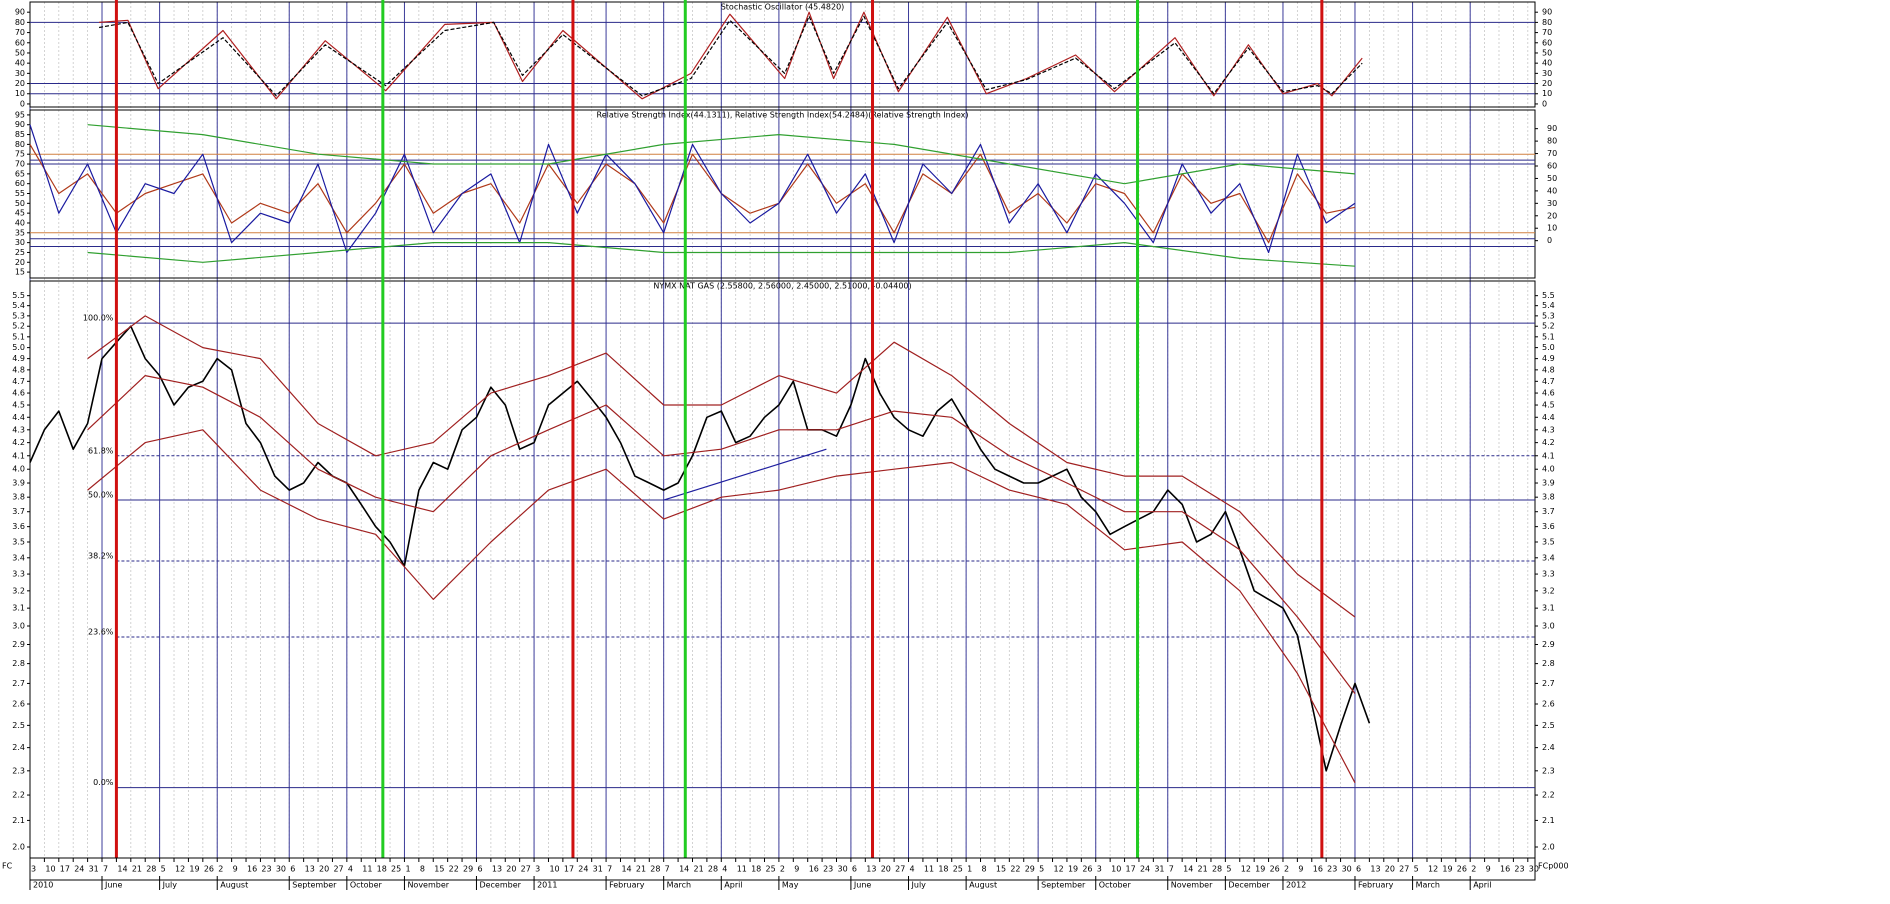 This screenshot has width=1890, height=904. Describe the element at coordinates (1552, 128) in the screenshot. I see `y2-tick-label: 90` at that location.